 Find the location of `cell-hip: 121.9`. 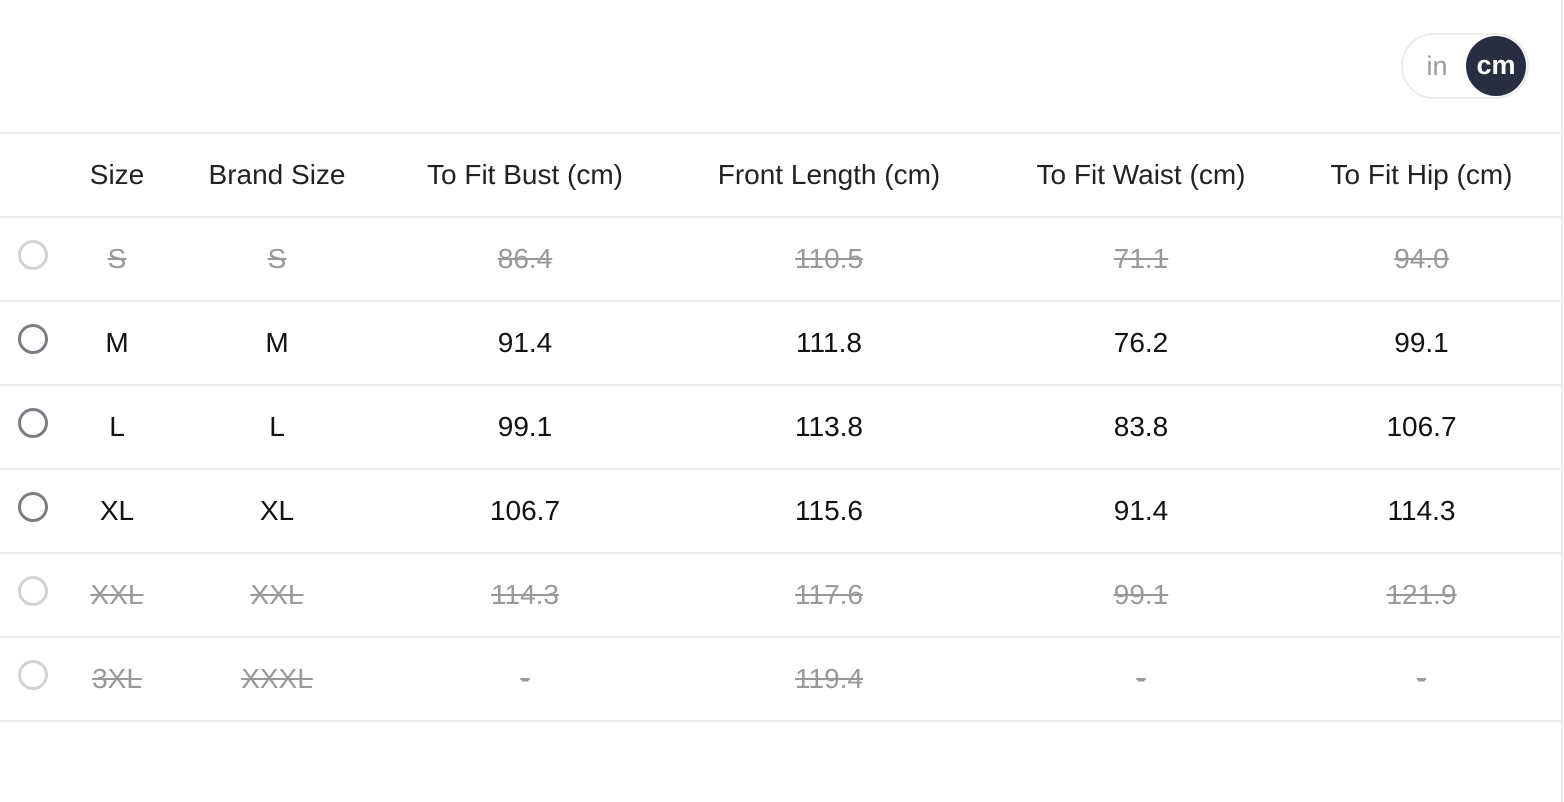

cell-hip: 121.9 is located at coordinates (1421, 594).